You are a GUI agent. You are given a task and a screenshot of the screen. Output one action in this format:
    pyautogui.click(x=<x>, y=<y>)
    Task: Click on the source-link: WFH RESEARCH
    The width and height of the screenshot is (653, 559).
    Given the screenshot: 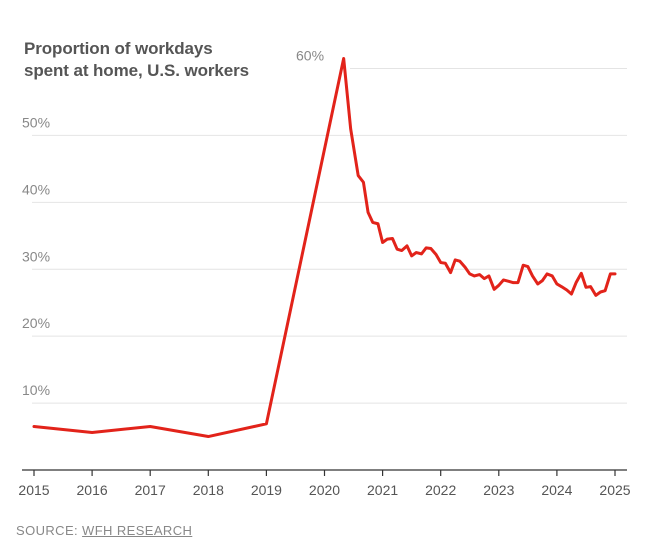 What is the action you would take?
    pyautogui.click(x=137, y=530)
    